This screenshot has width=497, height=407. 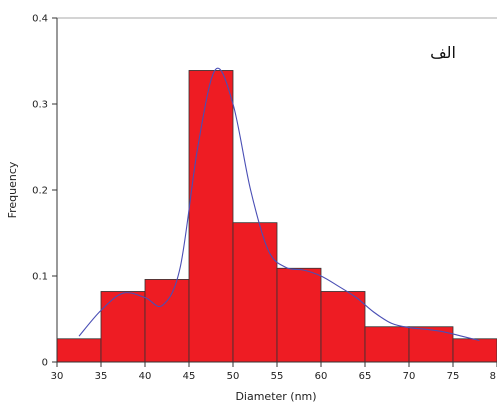 What do you see at coordinates (321, 376) in the screenshot?
I see `x-tick-label-6: 60` at bounding box center [321, 376].